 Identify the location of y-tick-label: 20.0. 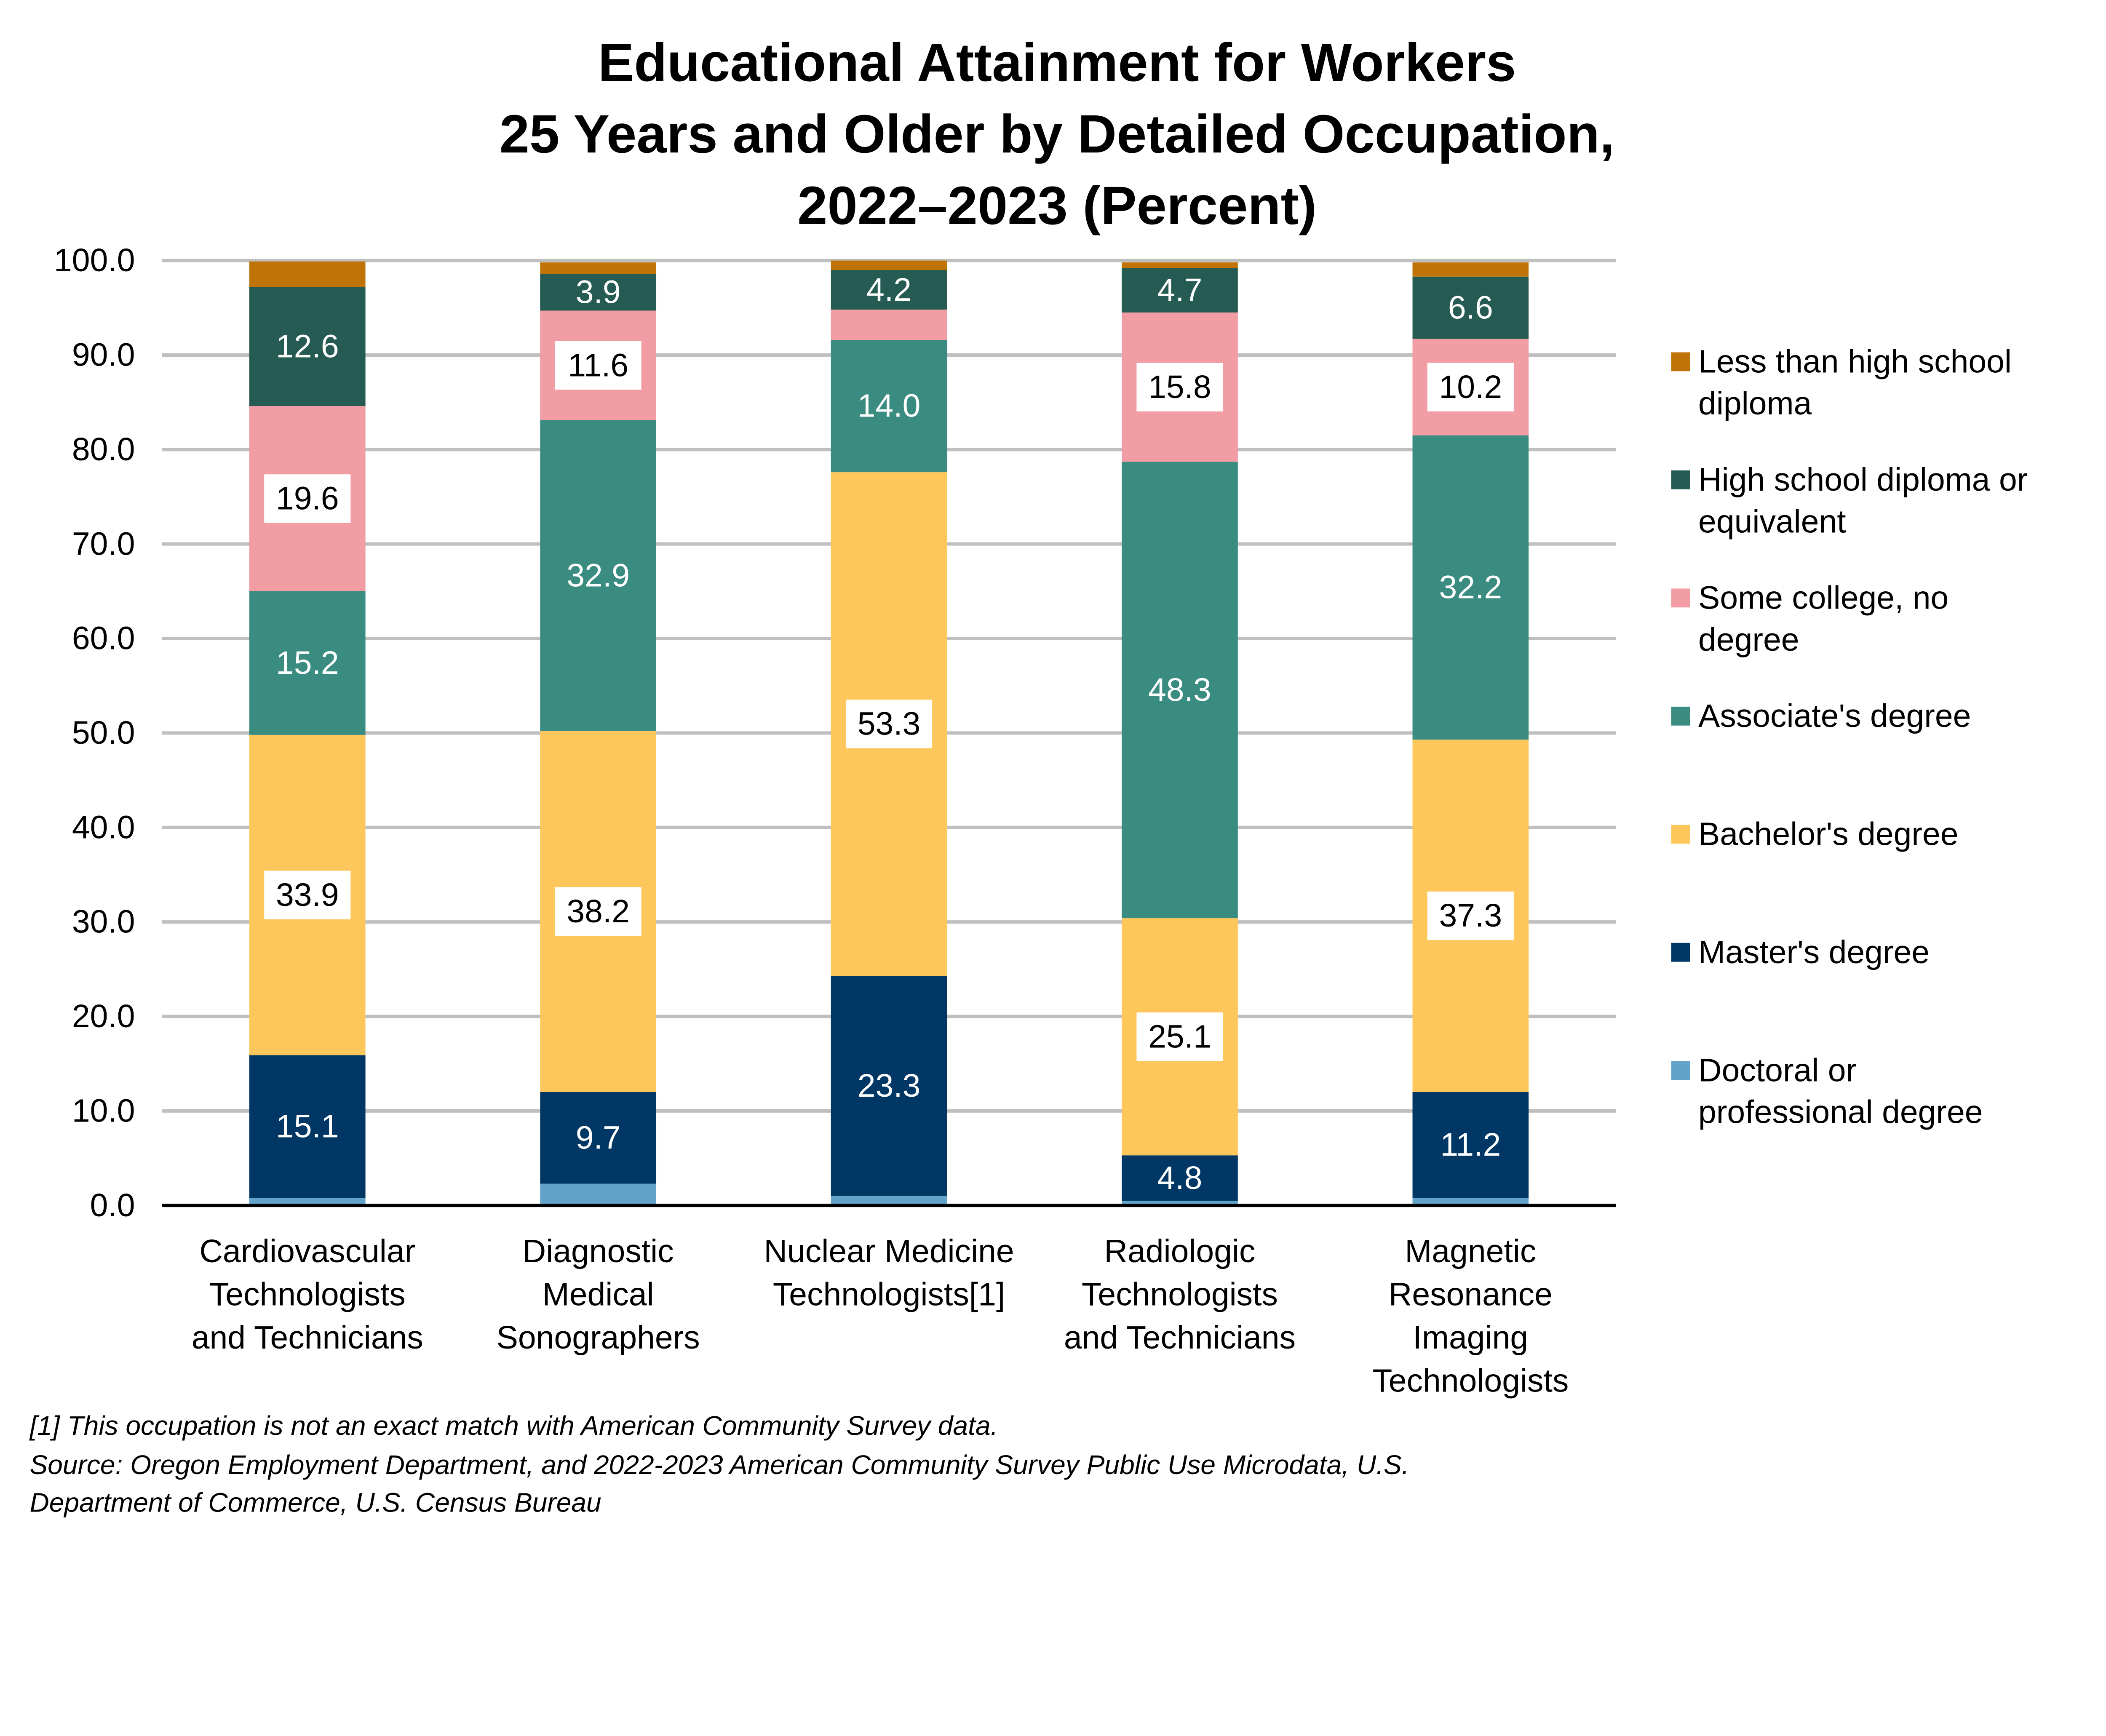
(103, 1016).